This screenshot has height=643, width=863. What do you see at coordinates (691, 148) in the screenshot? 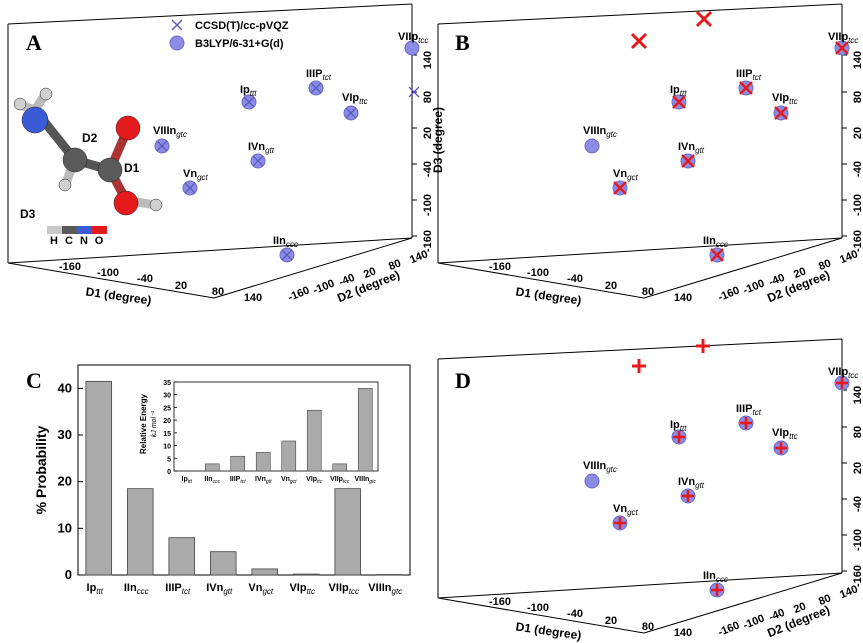
I see `point-label: IVngtt` at bounding box center [691, 148].